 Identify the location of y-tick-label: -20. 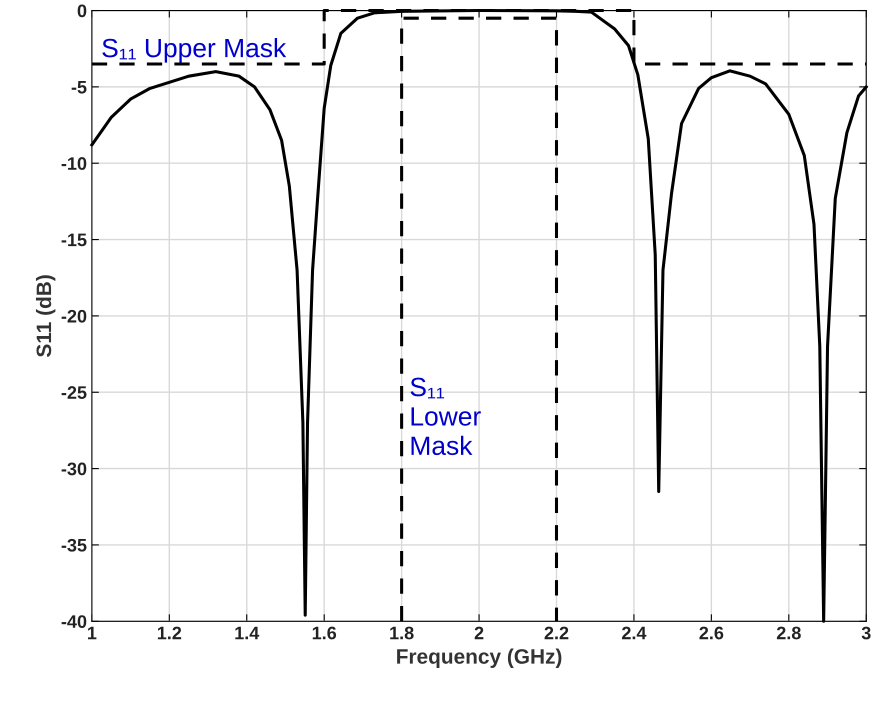
(74, 316).